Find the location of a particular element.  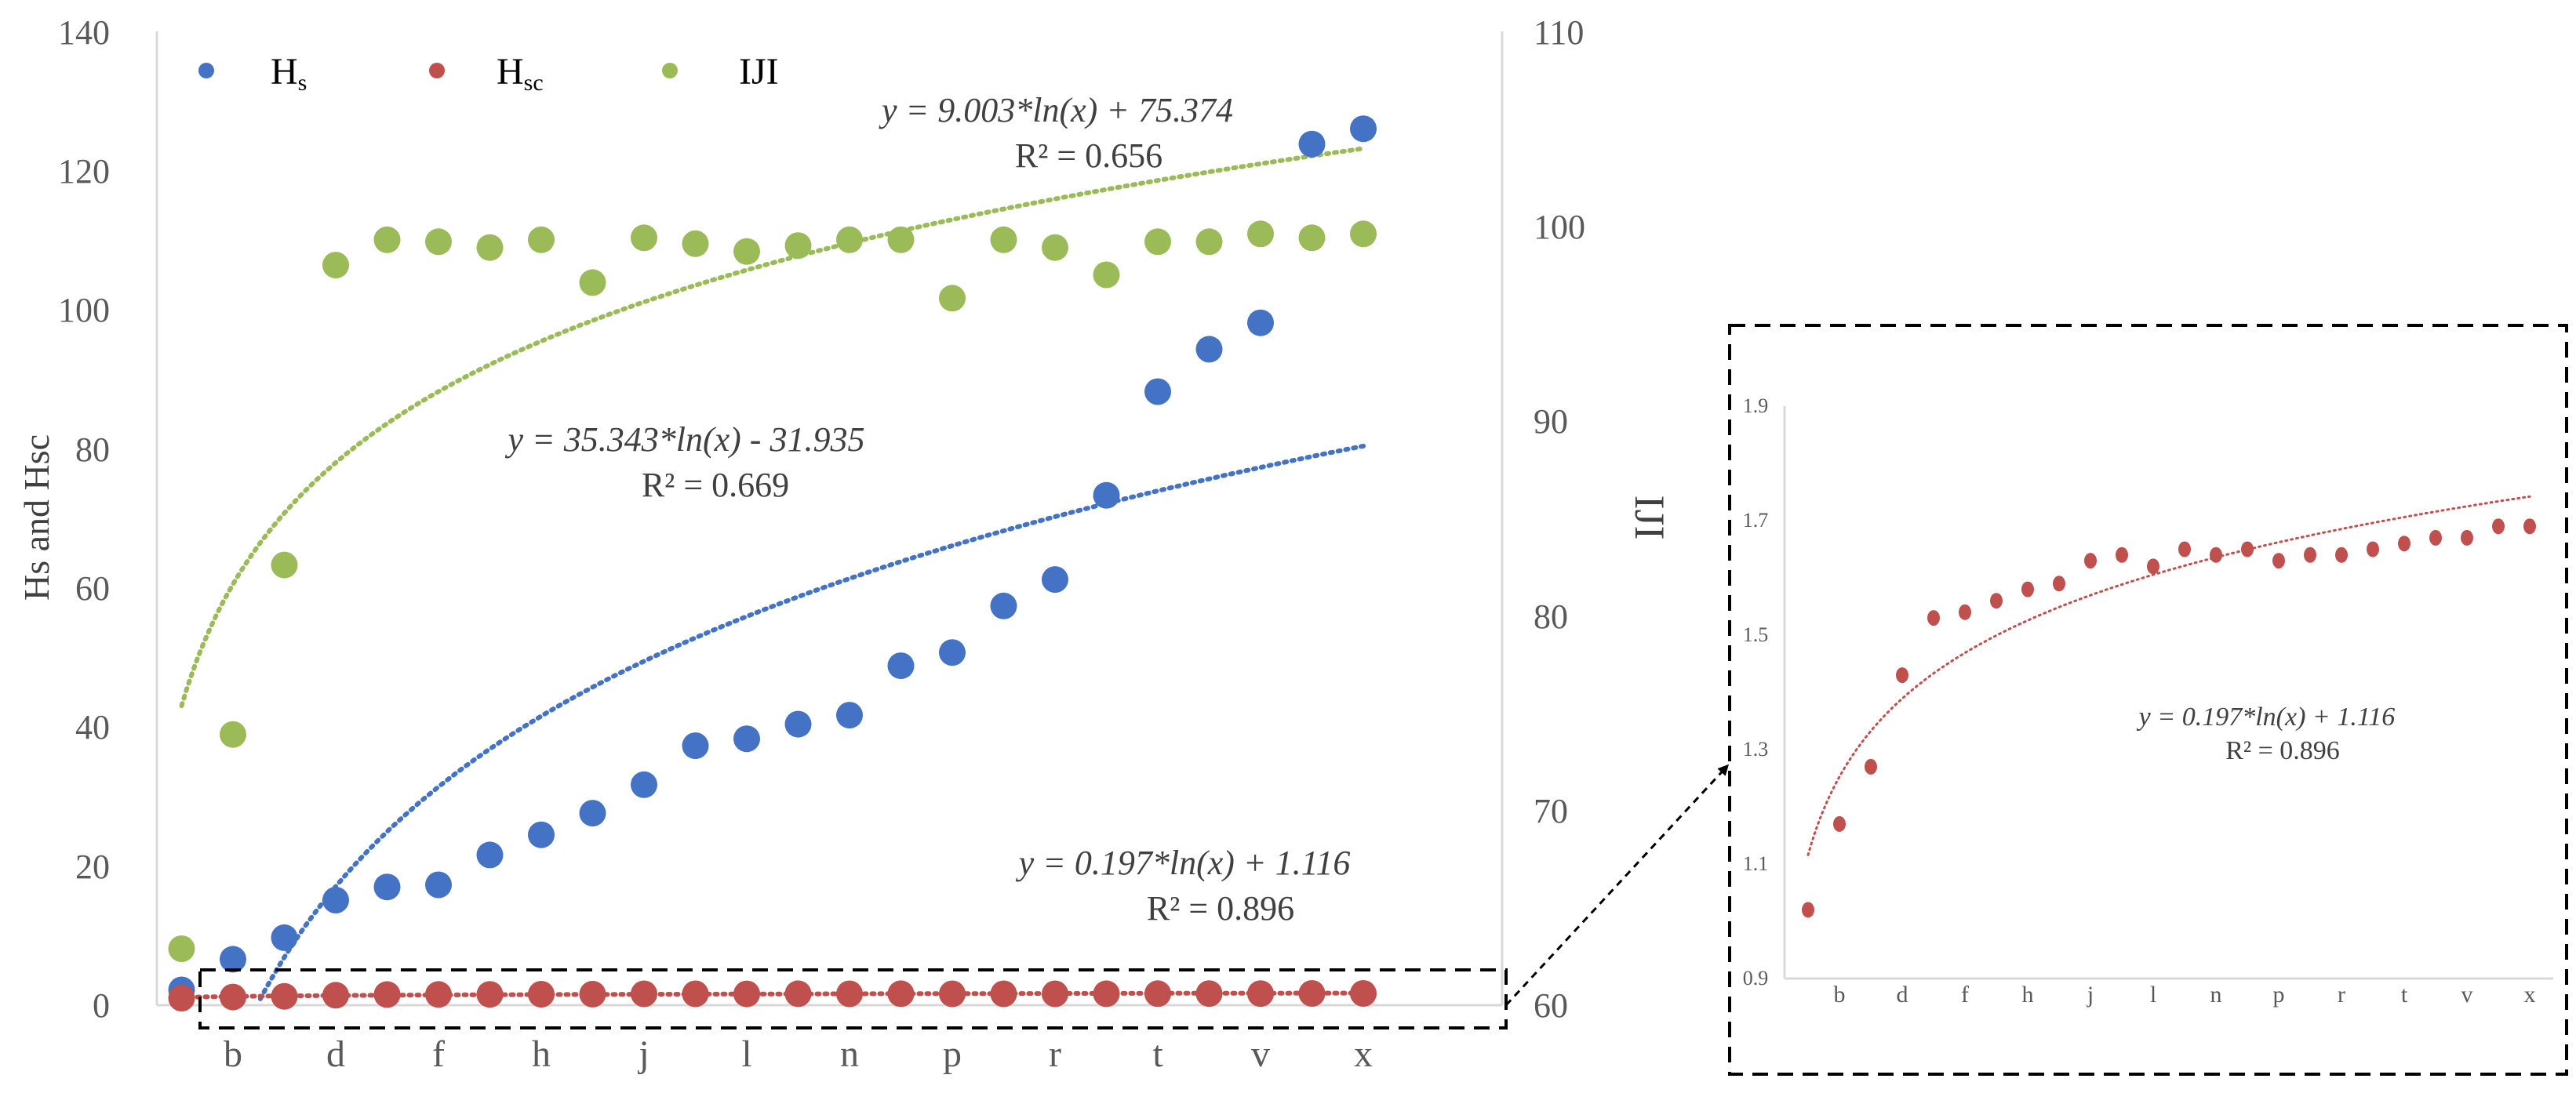

left-y-tick-label: 80 is located at coordinates (92, 449).